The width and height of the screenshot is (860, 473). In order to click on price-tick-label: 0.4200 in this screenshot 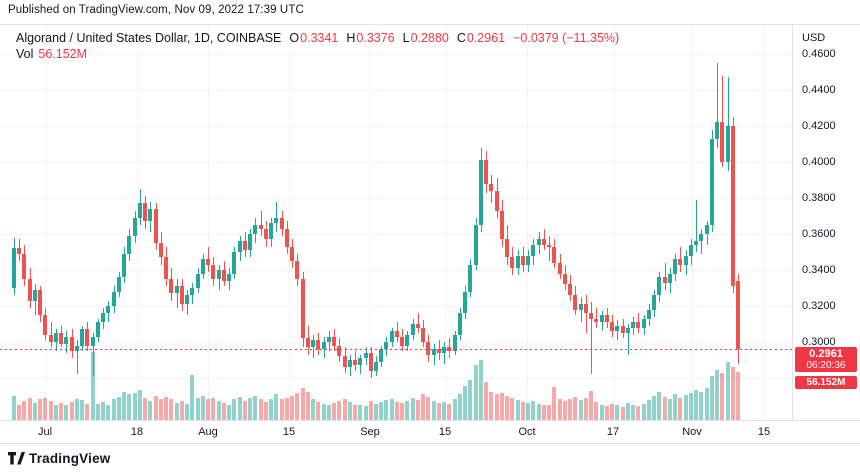, I will do `click(819, 126)`.